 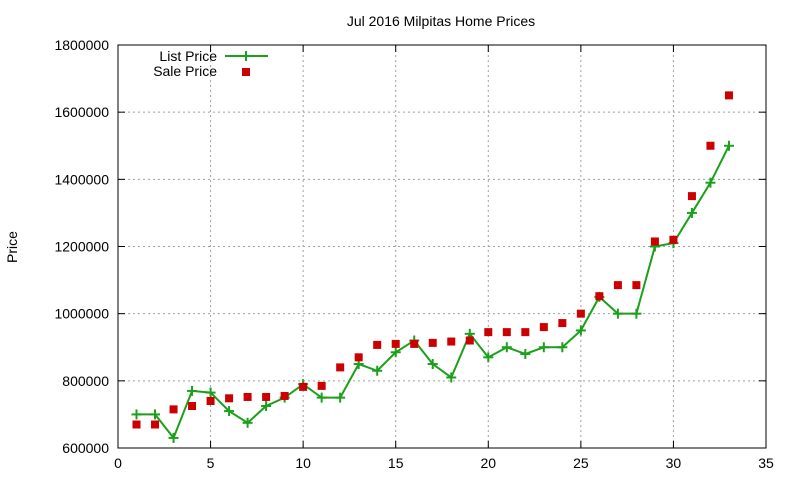 I want to click on legend-marker-list-price, so click(x=246, y=56).